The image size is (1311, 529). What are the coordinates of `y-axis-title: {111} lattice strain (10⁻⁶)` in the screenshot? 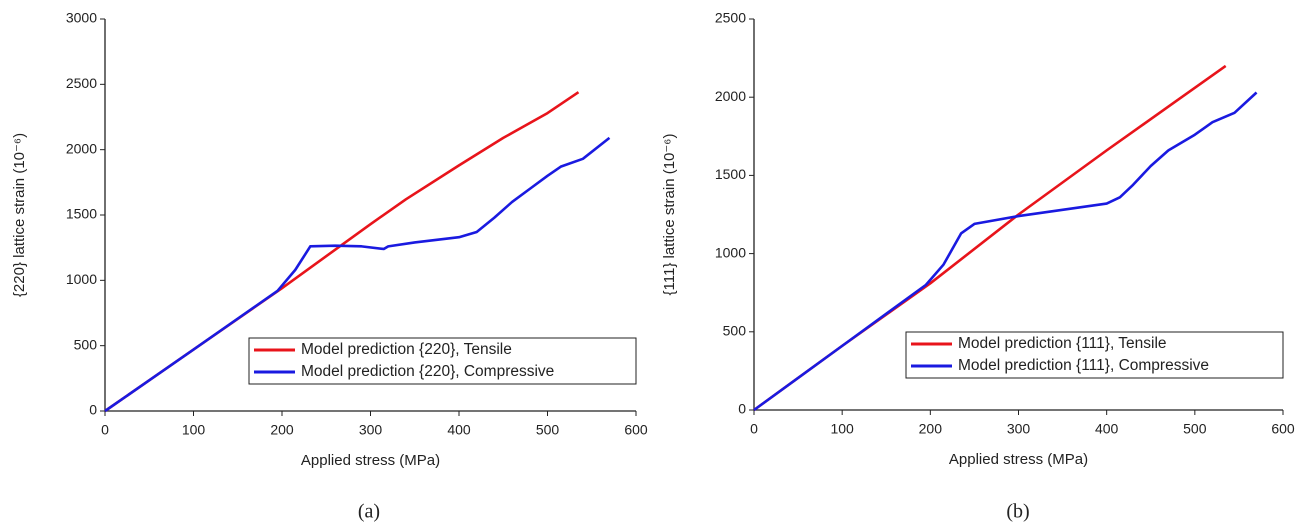 It's located at (669, 215).